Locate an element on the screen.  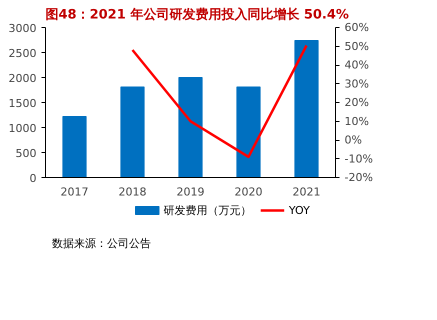
y-tick-label: 2500 is located at coordinates (22, 53).